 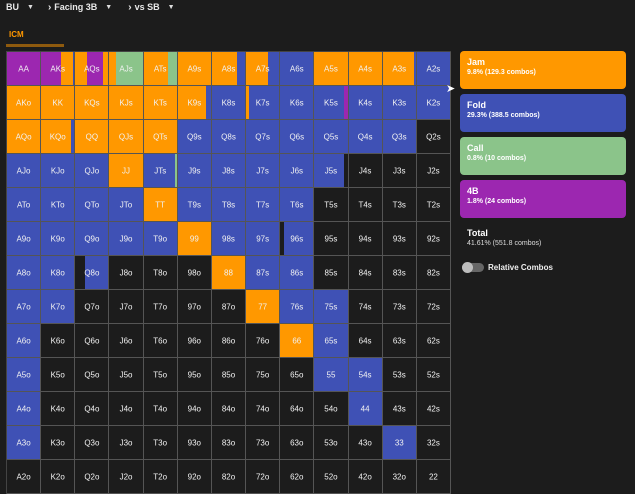 What do you see at coordinates (399, 273) in the screenshot?
I see `hand-cell: 83s` at bounding box center [399, 273].